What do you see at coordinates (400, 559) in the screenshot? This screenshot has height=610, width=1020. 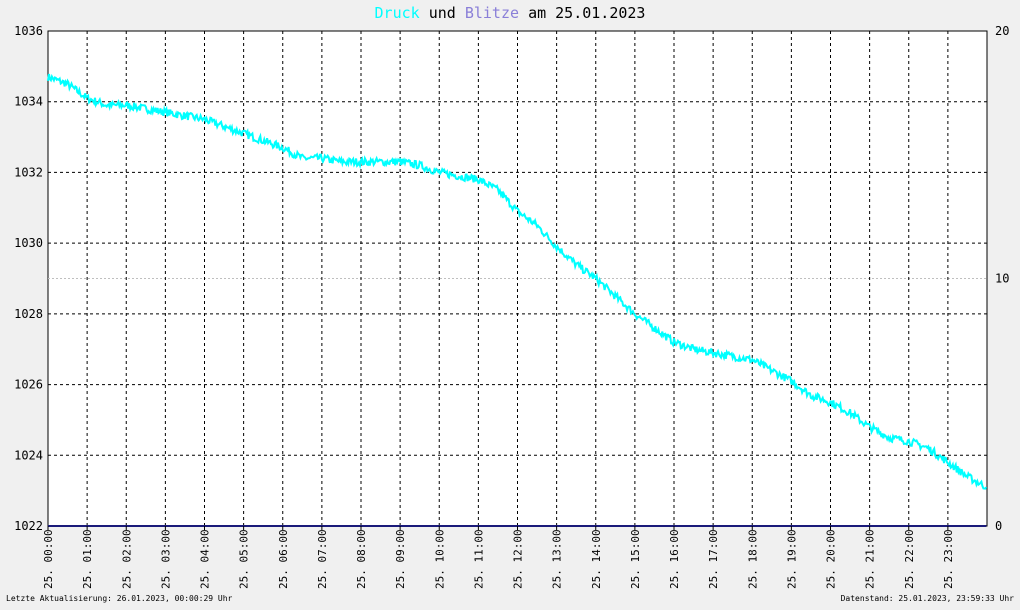 I see `x-tick-label: 25. 09:00` at bounding box center [400, 559].